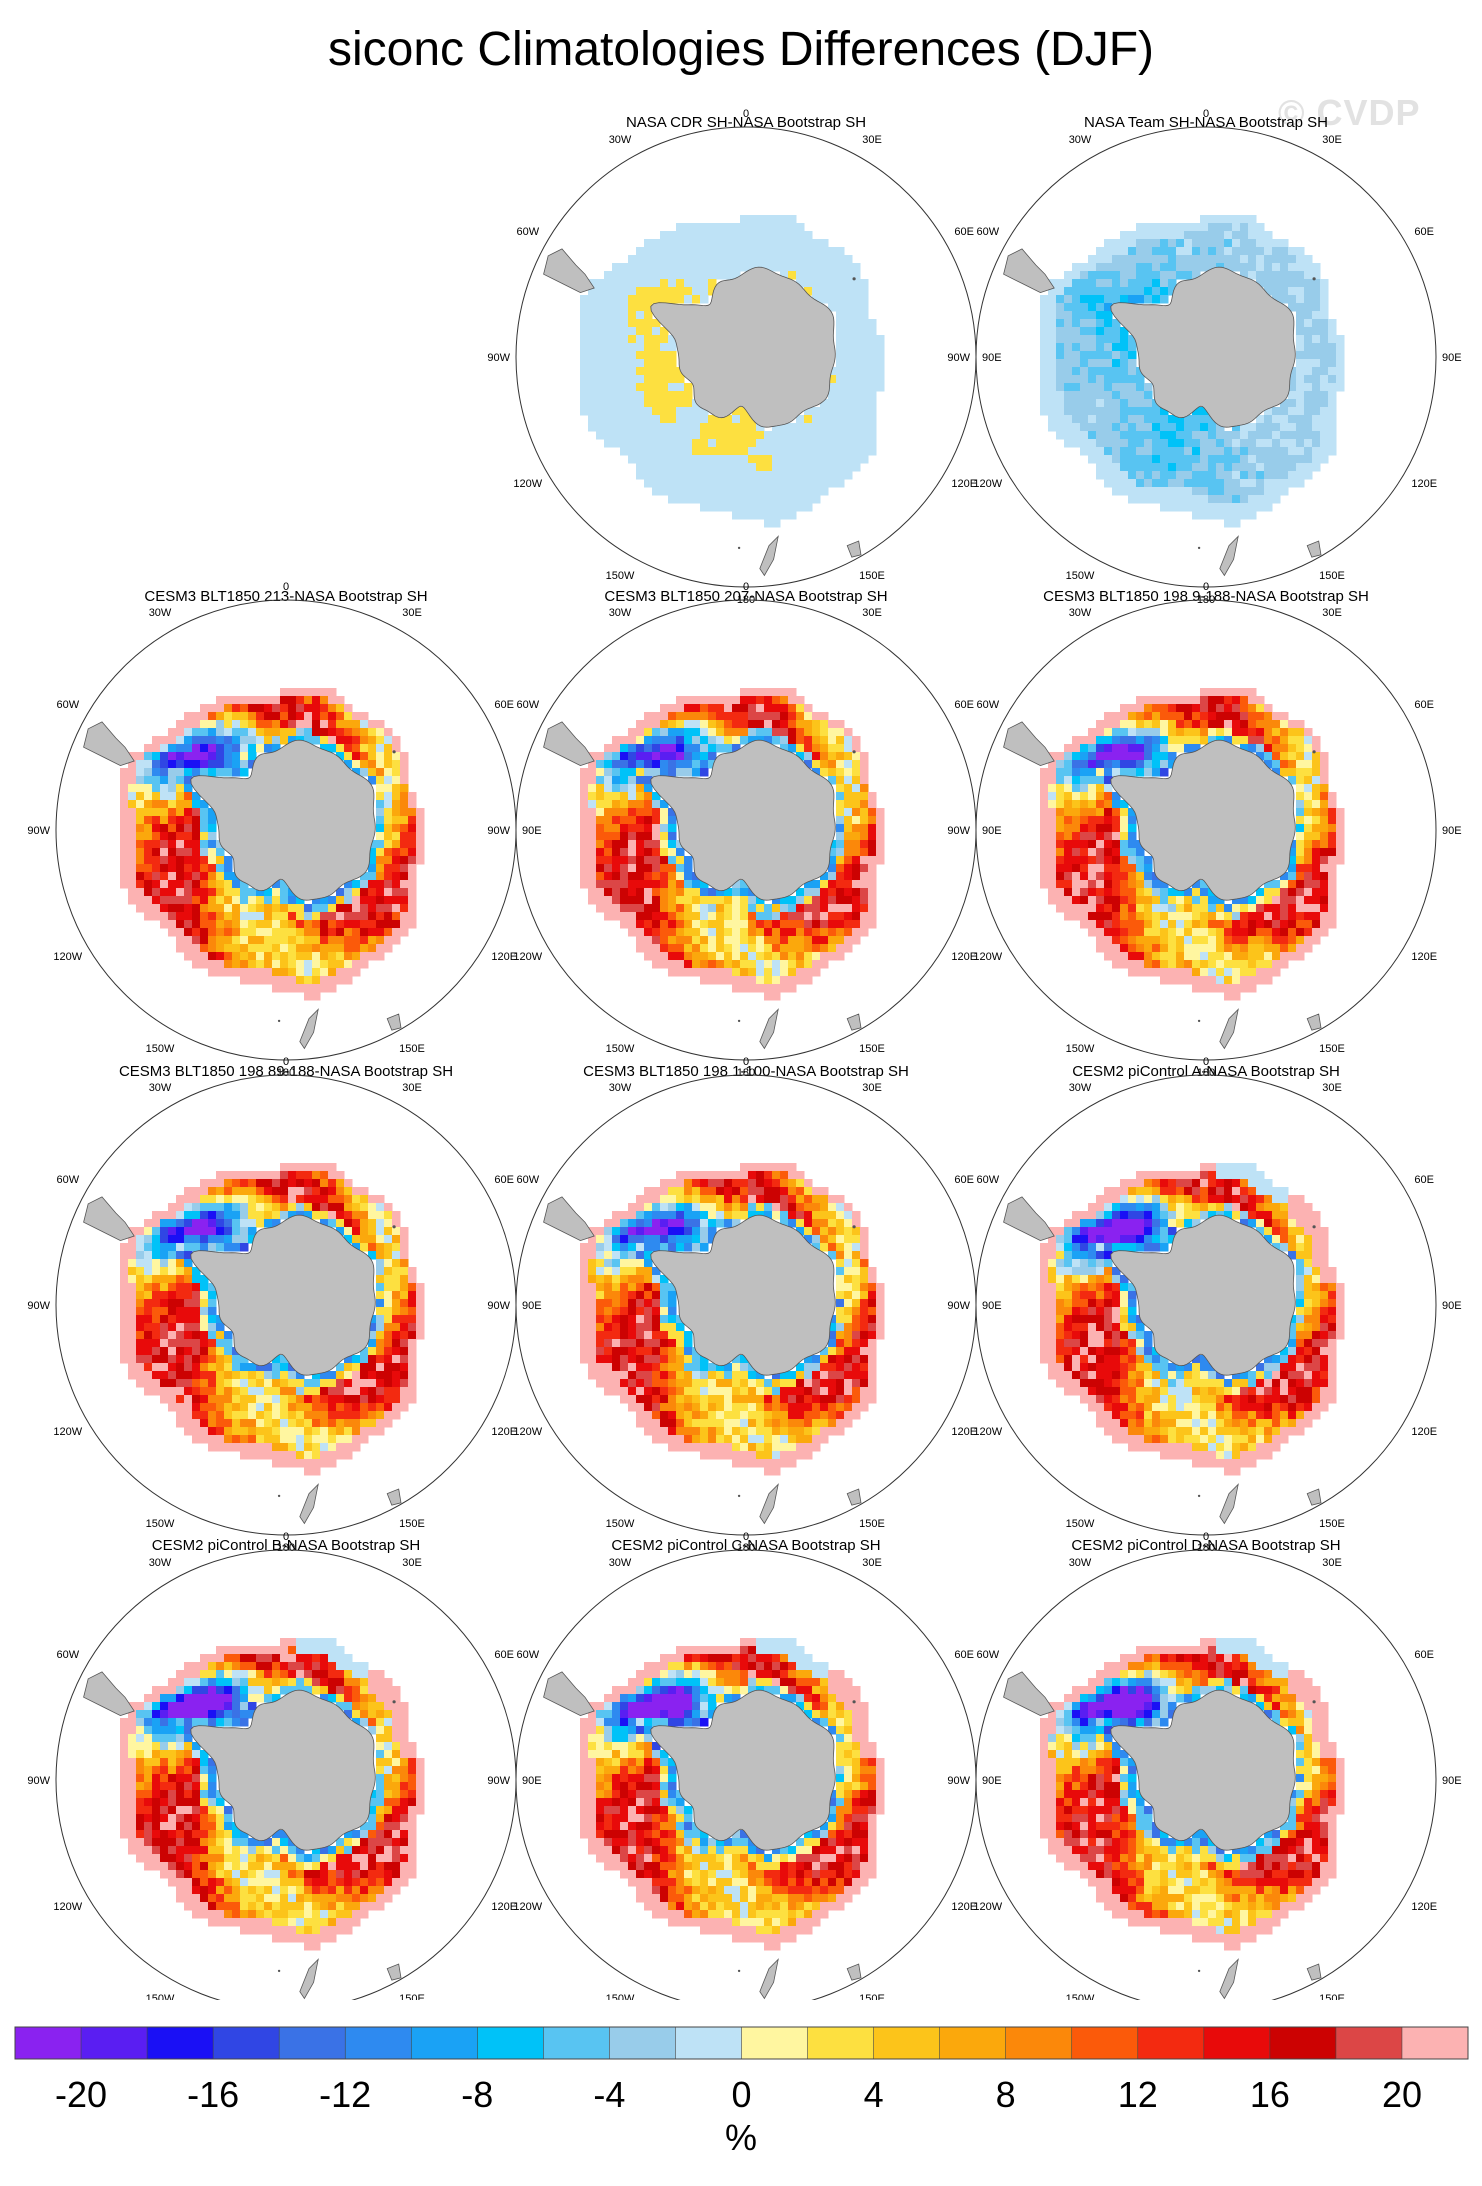 The image size is (1482, 2186). Describe the element at coordinates (746, 1073) in the screenshot. I see `longitude-label: 180` at that location.